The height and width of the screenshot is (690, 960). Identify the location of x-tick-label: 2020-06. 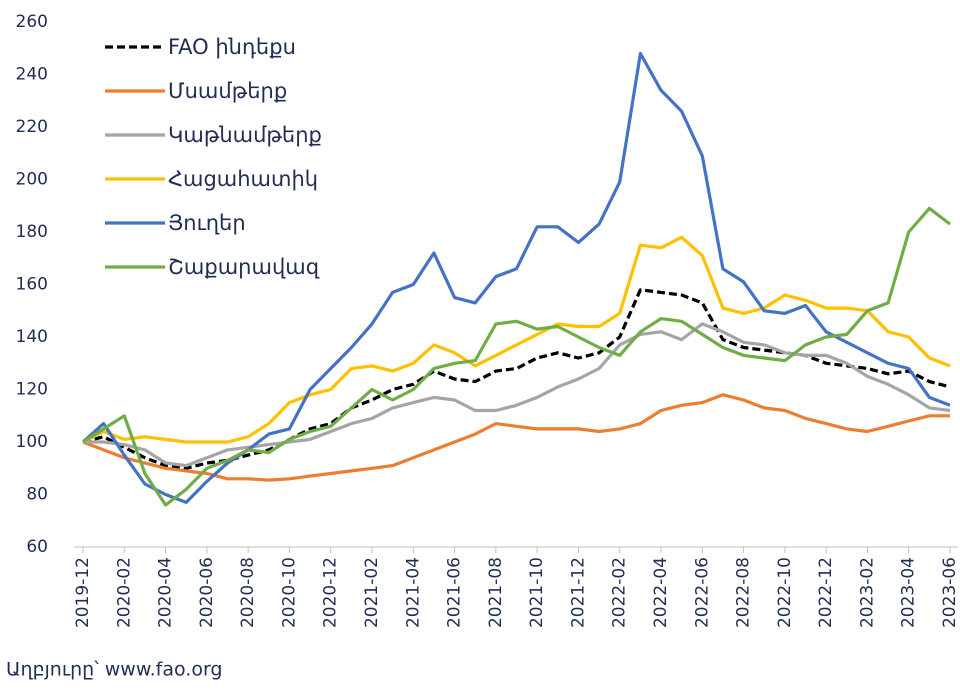
(207, 592).